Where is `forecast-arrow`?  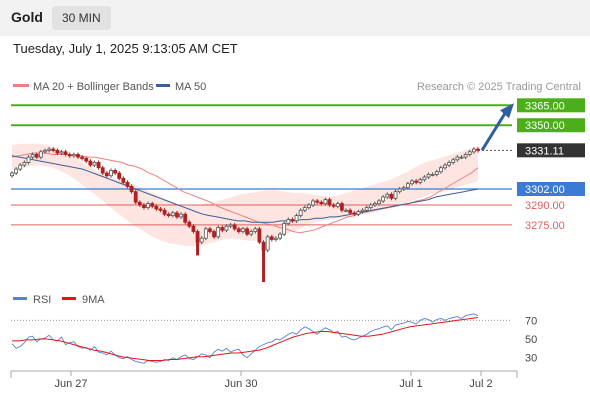
forecast-arrow is located at coordinates (493, 132).